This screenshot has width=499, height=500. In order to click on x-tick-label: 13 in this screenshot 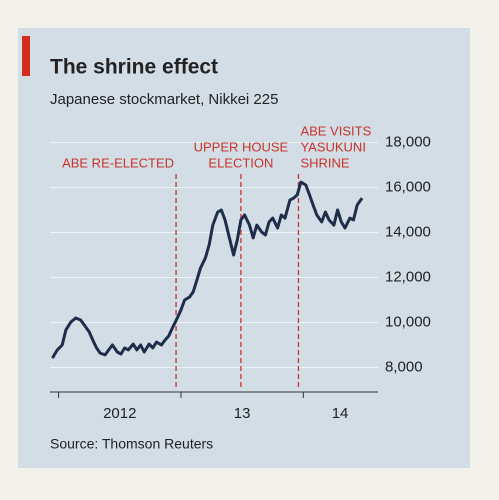, I will do `click(242, 413)`.